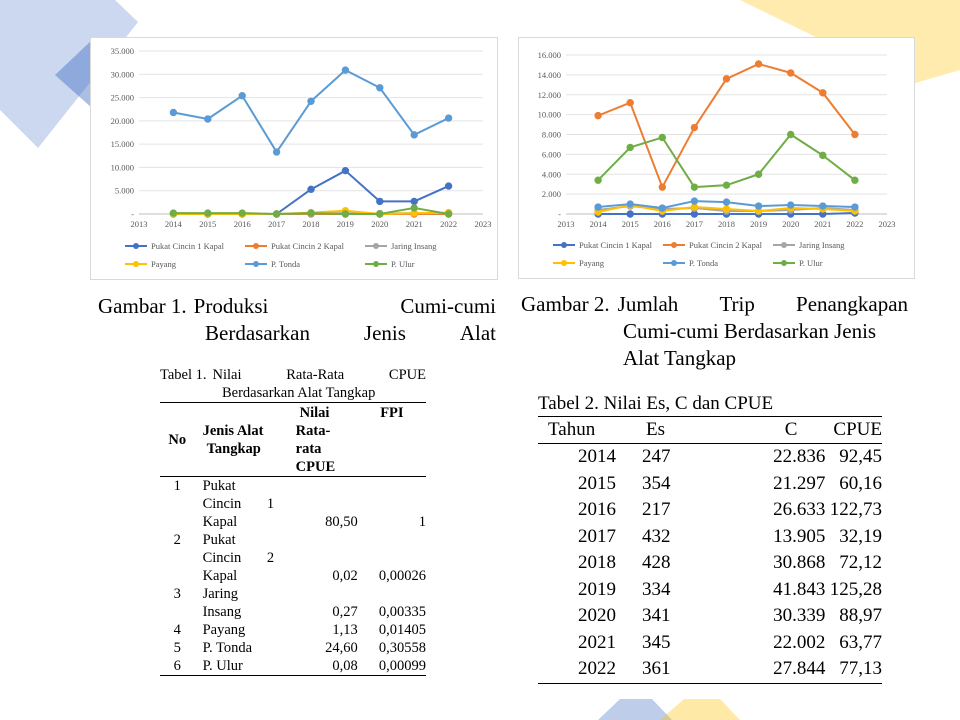  What do you see at coordinates (308, 449) in the screenshot?
I see `table1-header-nilai-line3: rata` at bounding box center [308, 449].